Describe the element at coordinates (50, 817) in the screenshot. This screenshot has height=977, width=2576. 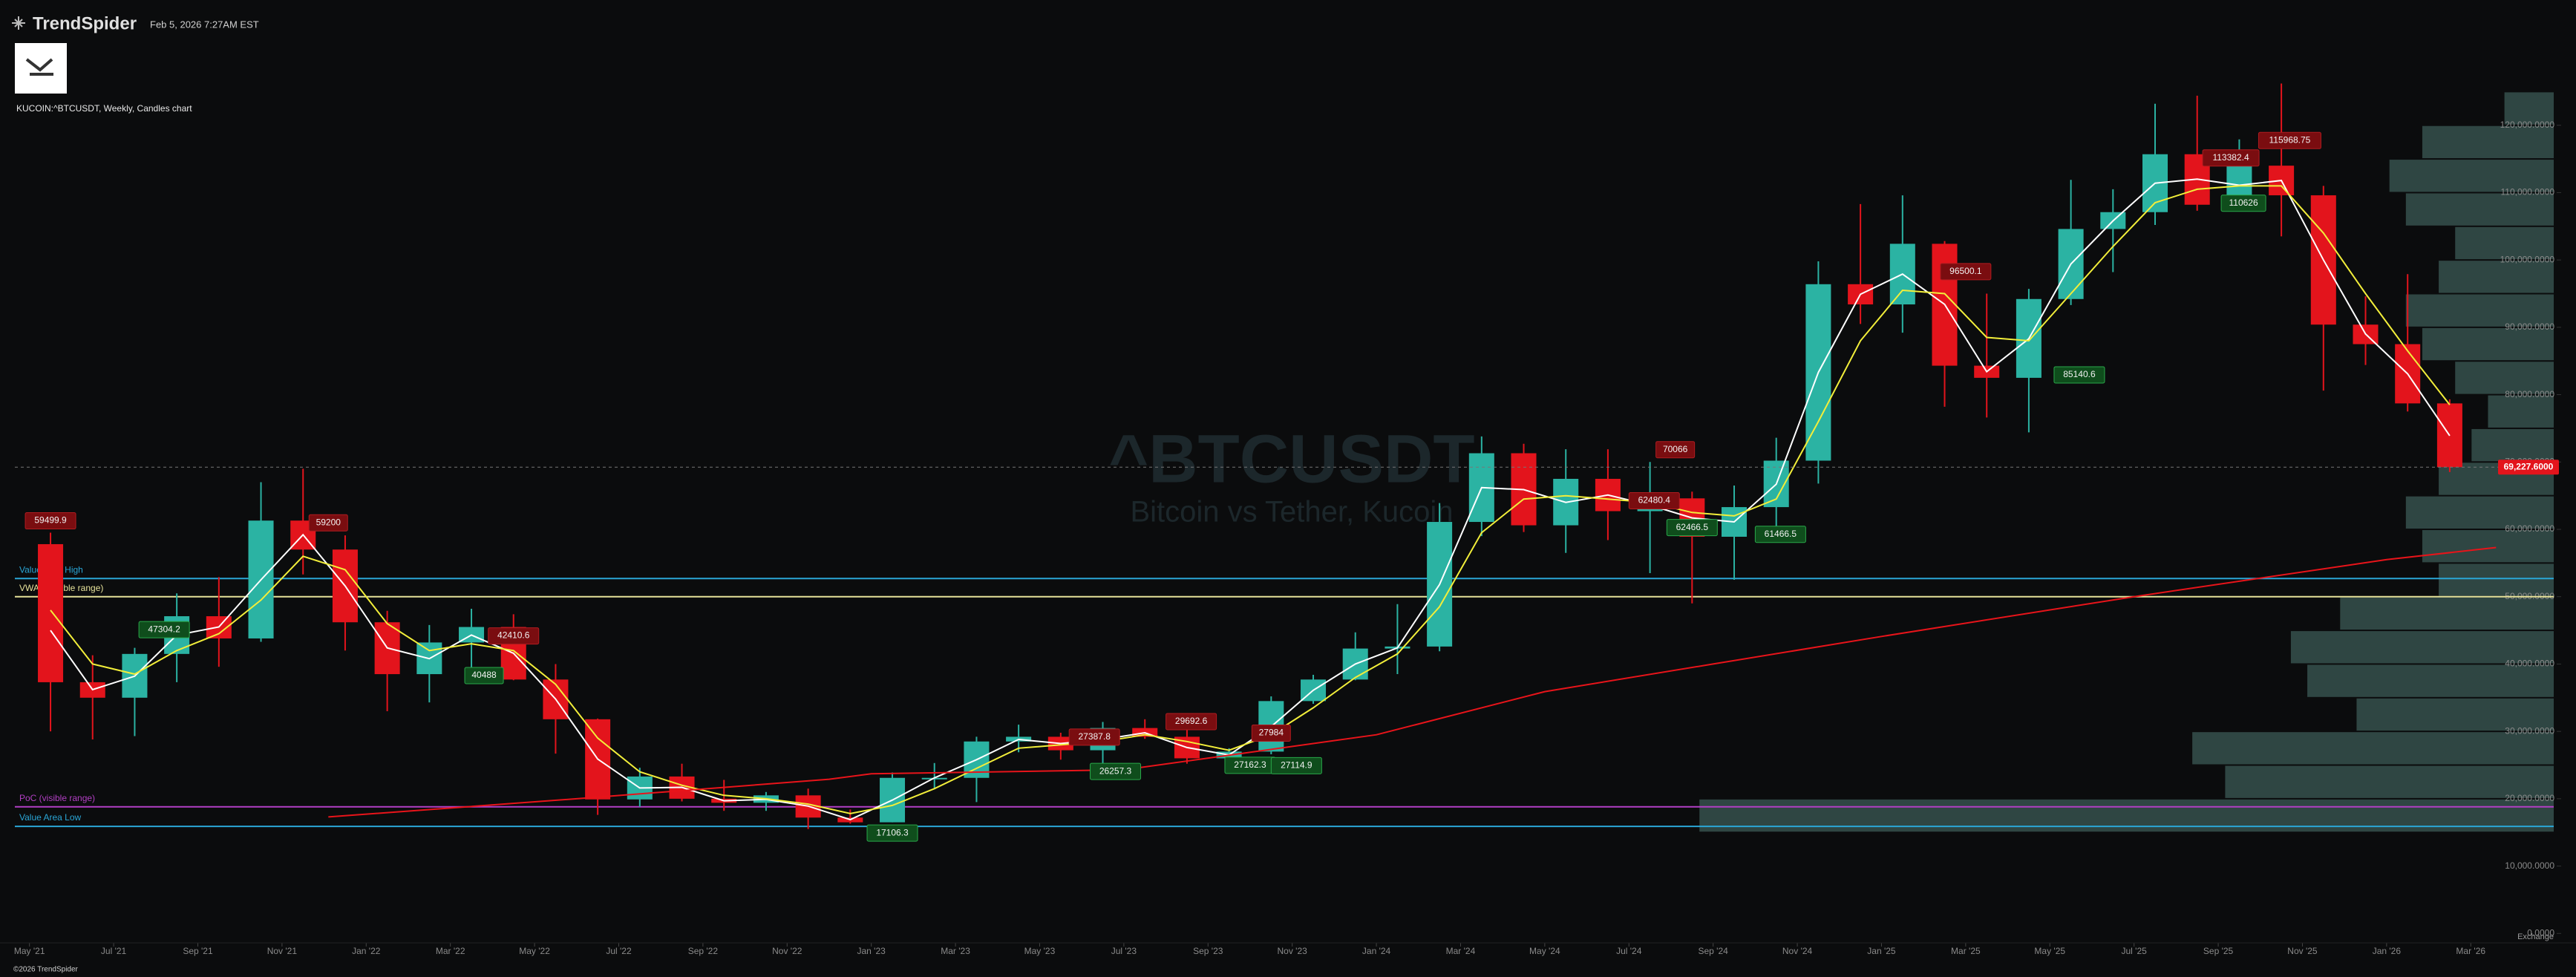
I see `level-label: Value Area Low` at that location.